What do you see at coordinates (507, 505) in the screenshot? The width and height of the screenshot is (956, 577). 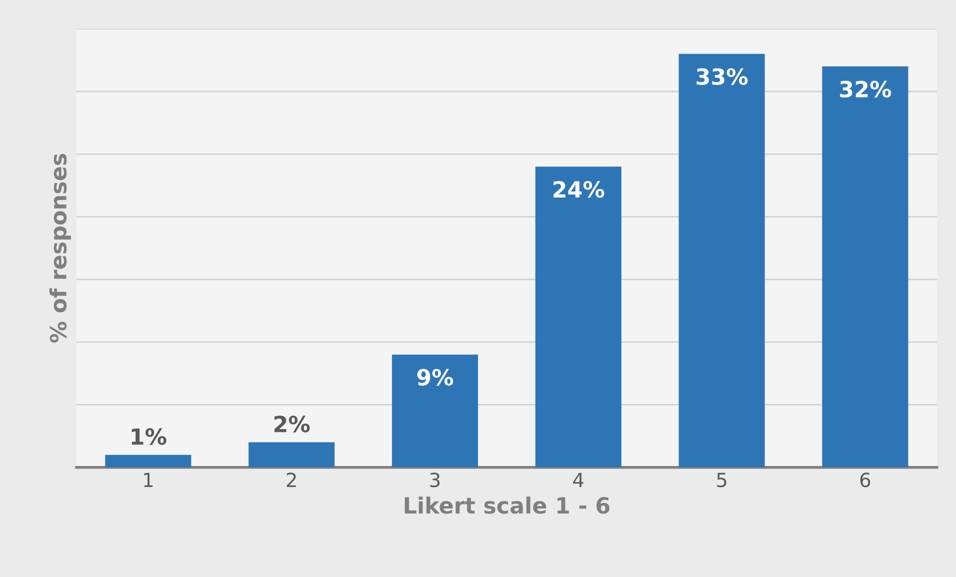 I see `x-axis-title: Likert scale 1 - 6` at bounding box center [507, 505].